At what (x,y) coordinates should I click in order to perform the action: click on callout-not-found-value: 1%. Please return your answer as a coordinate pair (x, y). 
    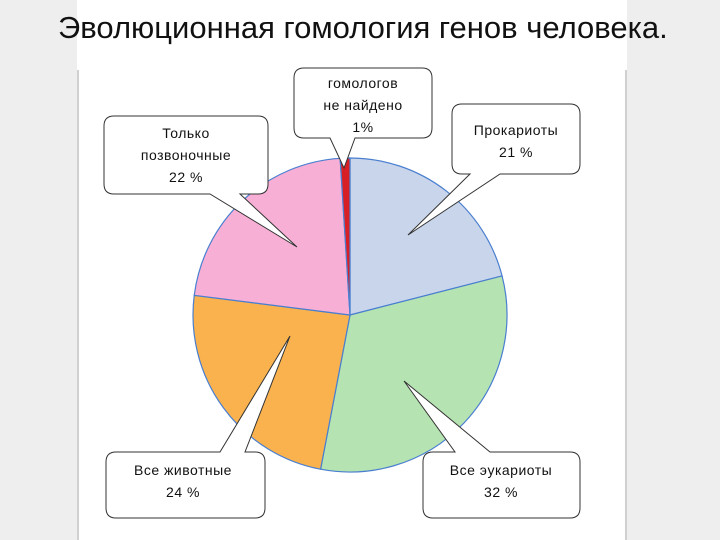
    Looking at the image, I should click on (362, 127).